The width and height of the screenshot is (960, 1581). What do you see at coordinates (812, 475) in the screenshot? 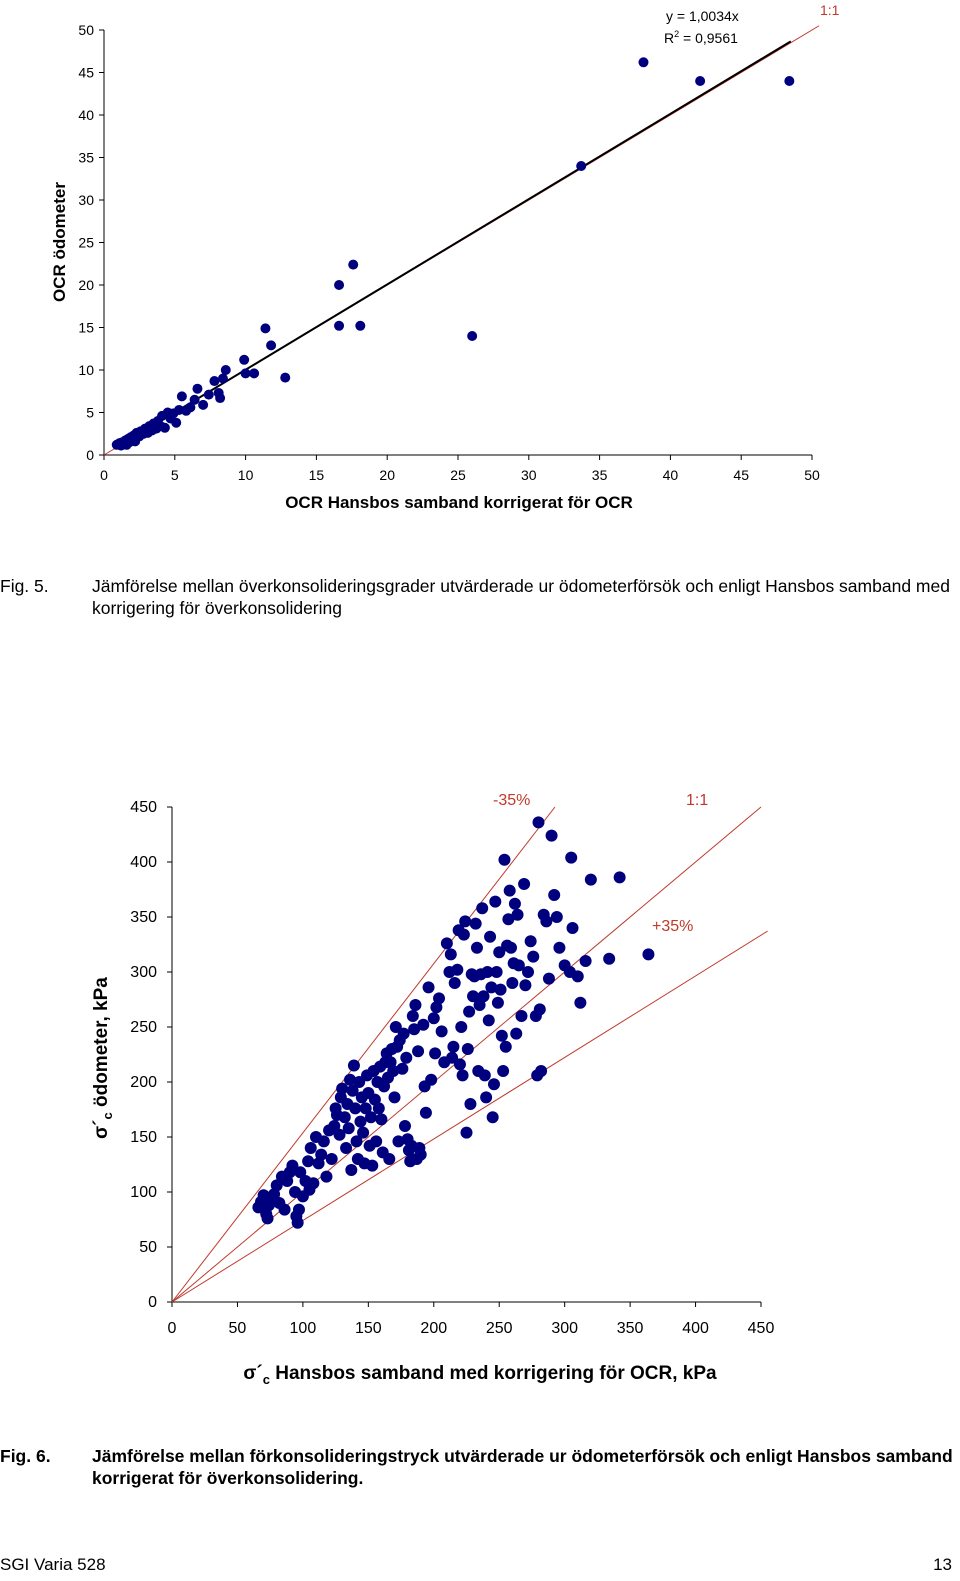
I see `x-tick-label: 50` at bounding box center [812, 475].